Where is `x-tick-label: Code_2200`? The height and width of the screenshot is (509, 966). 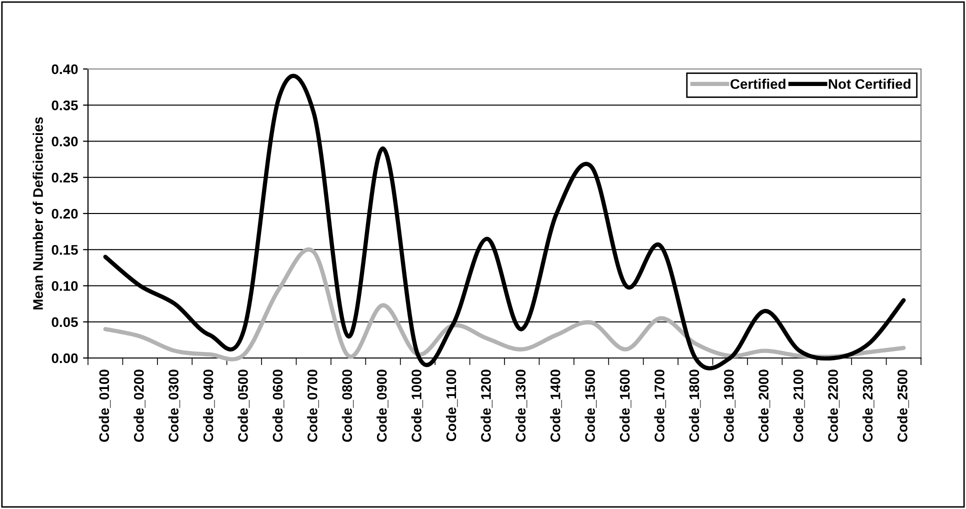
x-tick-label: Code_2200 is located at coordinates (834, 406).